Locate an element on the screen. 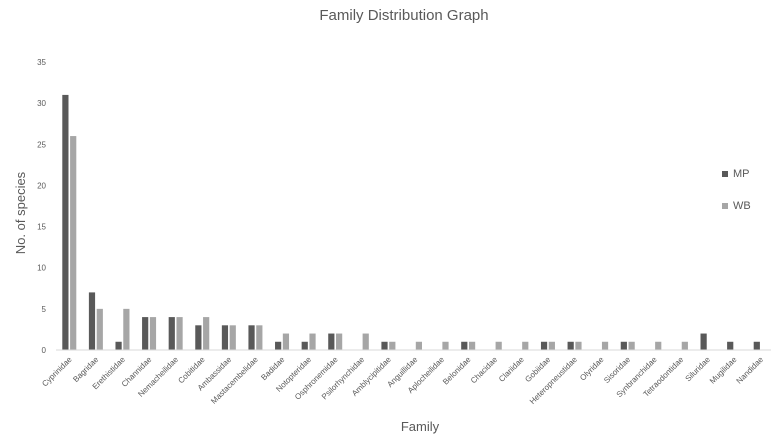  bar-mp-osphronemidae is located at coordinates (331, 341).